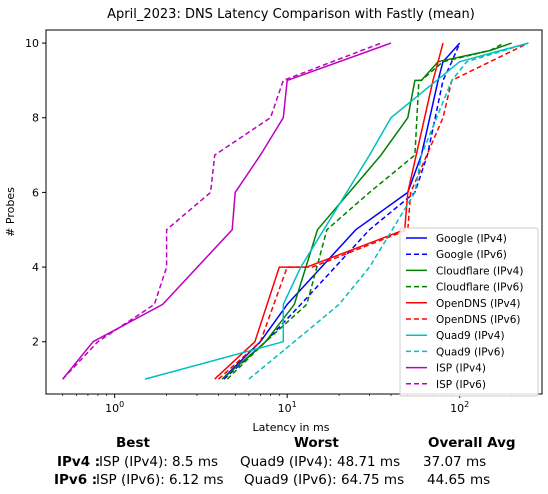 The height and width of the screenshot is (494, 548). Describe the element at coordinates (287, 407) in the screenshot. I see `x-tick-label: 10¹` at that location.